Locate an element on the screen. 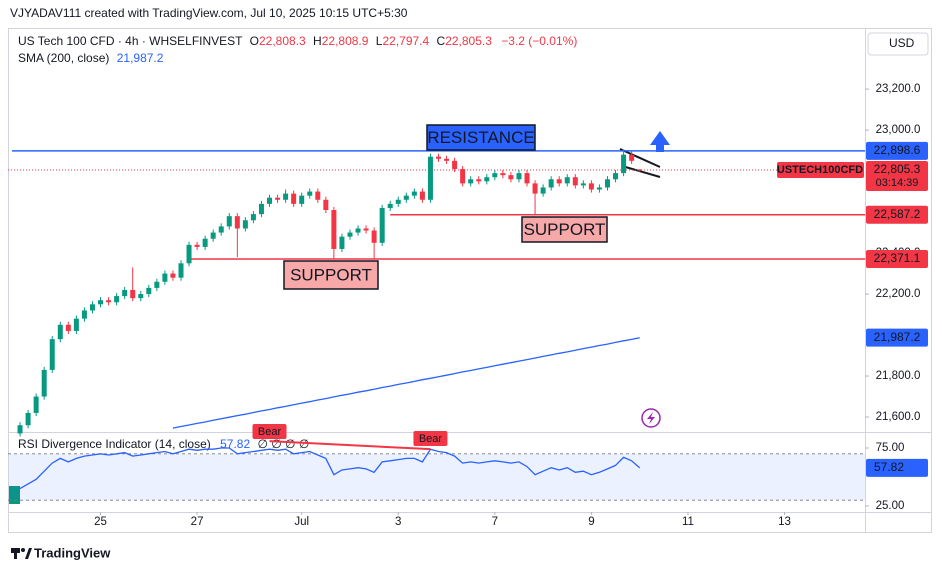  y-tick-label: 22,200.0 is located at coordinates (898, 294).